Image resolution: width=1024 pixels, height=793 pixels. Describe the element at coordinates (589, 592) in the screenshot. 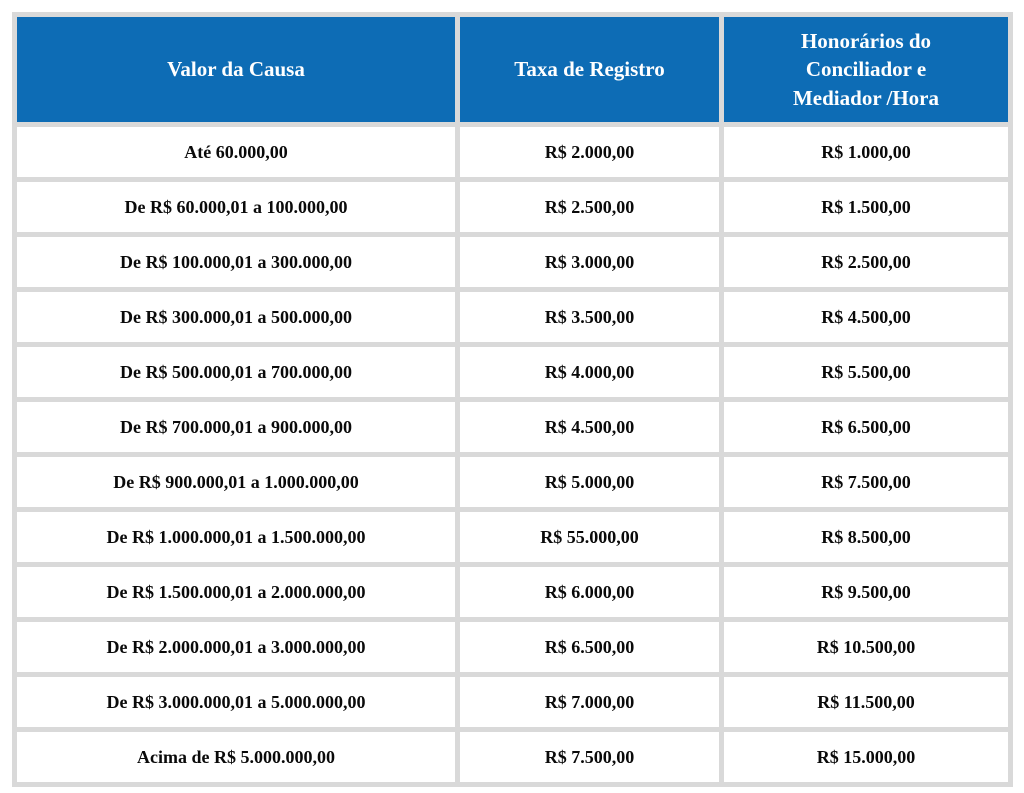

I see `cell-taxa: R$ 6.000,00` at that location.